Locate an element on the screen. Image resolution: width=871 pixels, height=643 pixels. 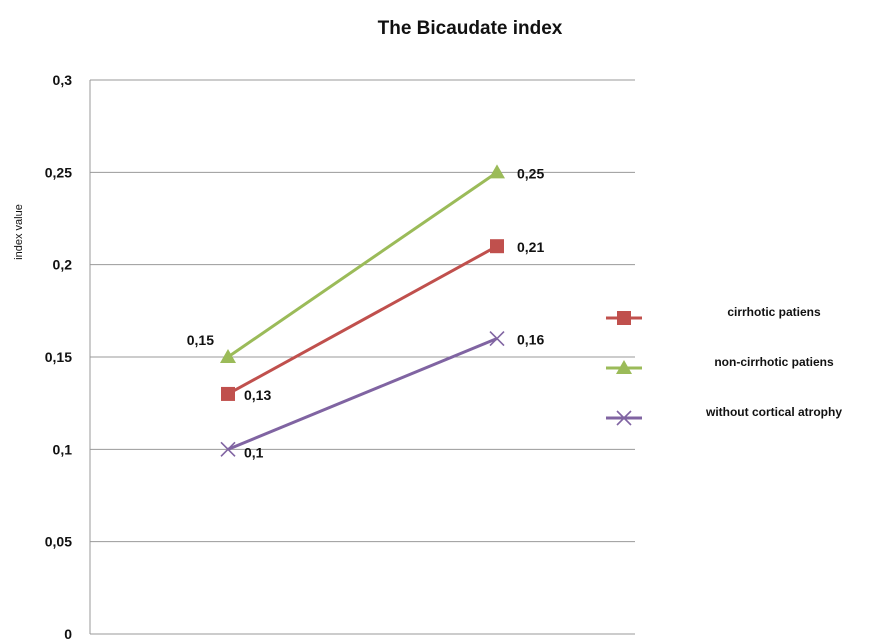
legend-label: without cortical atrophy is located at coordinates (773, 412).